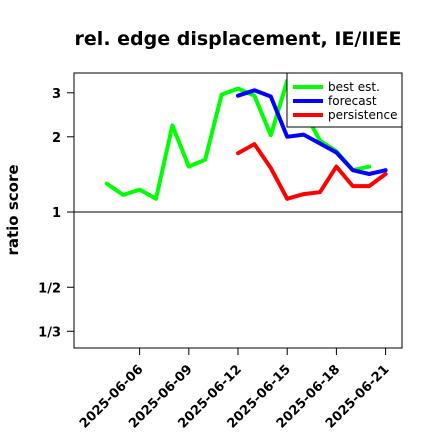 The width and height of the screenshot is (440, 440). Describe the element at coordinates (238, 39) in the screenshot. I see `chart-title: rel. edge displacement, IE/IIEE` at that location.